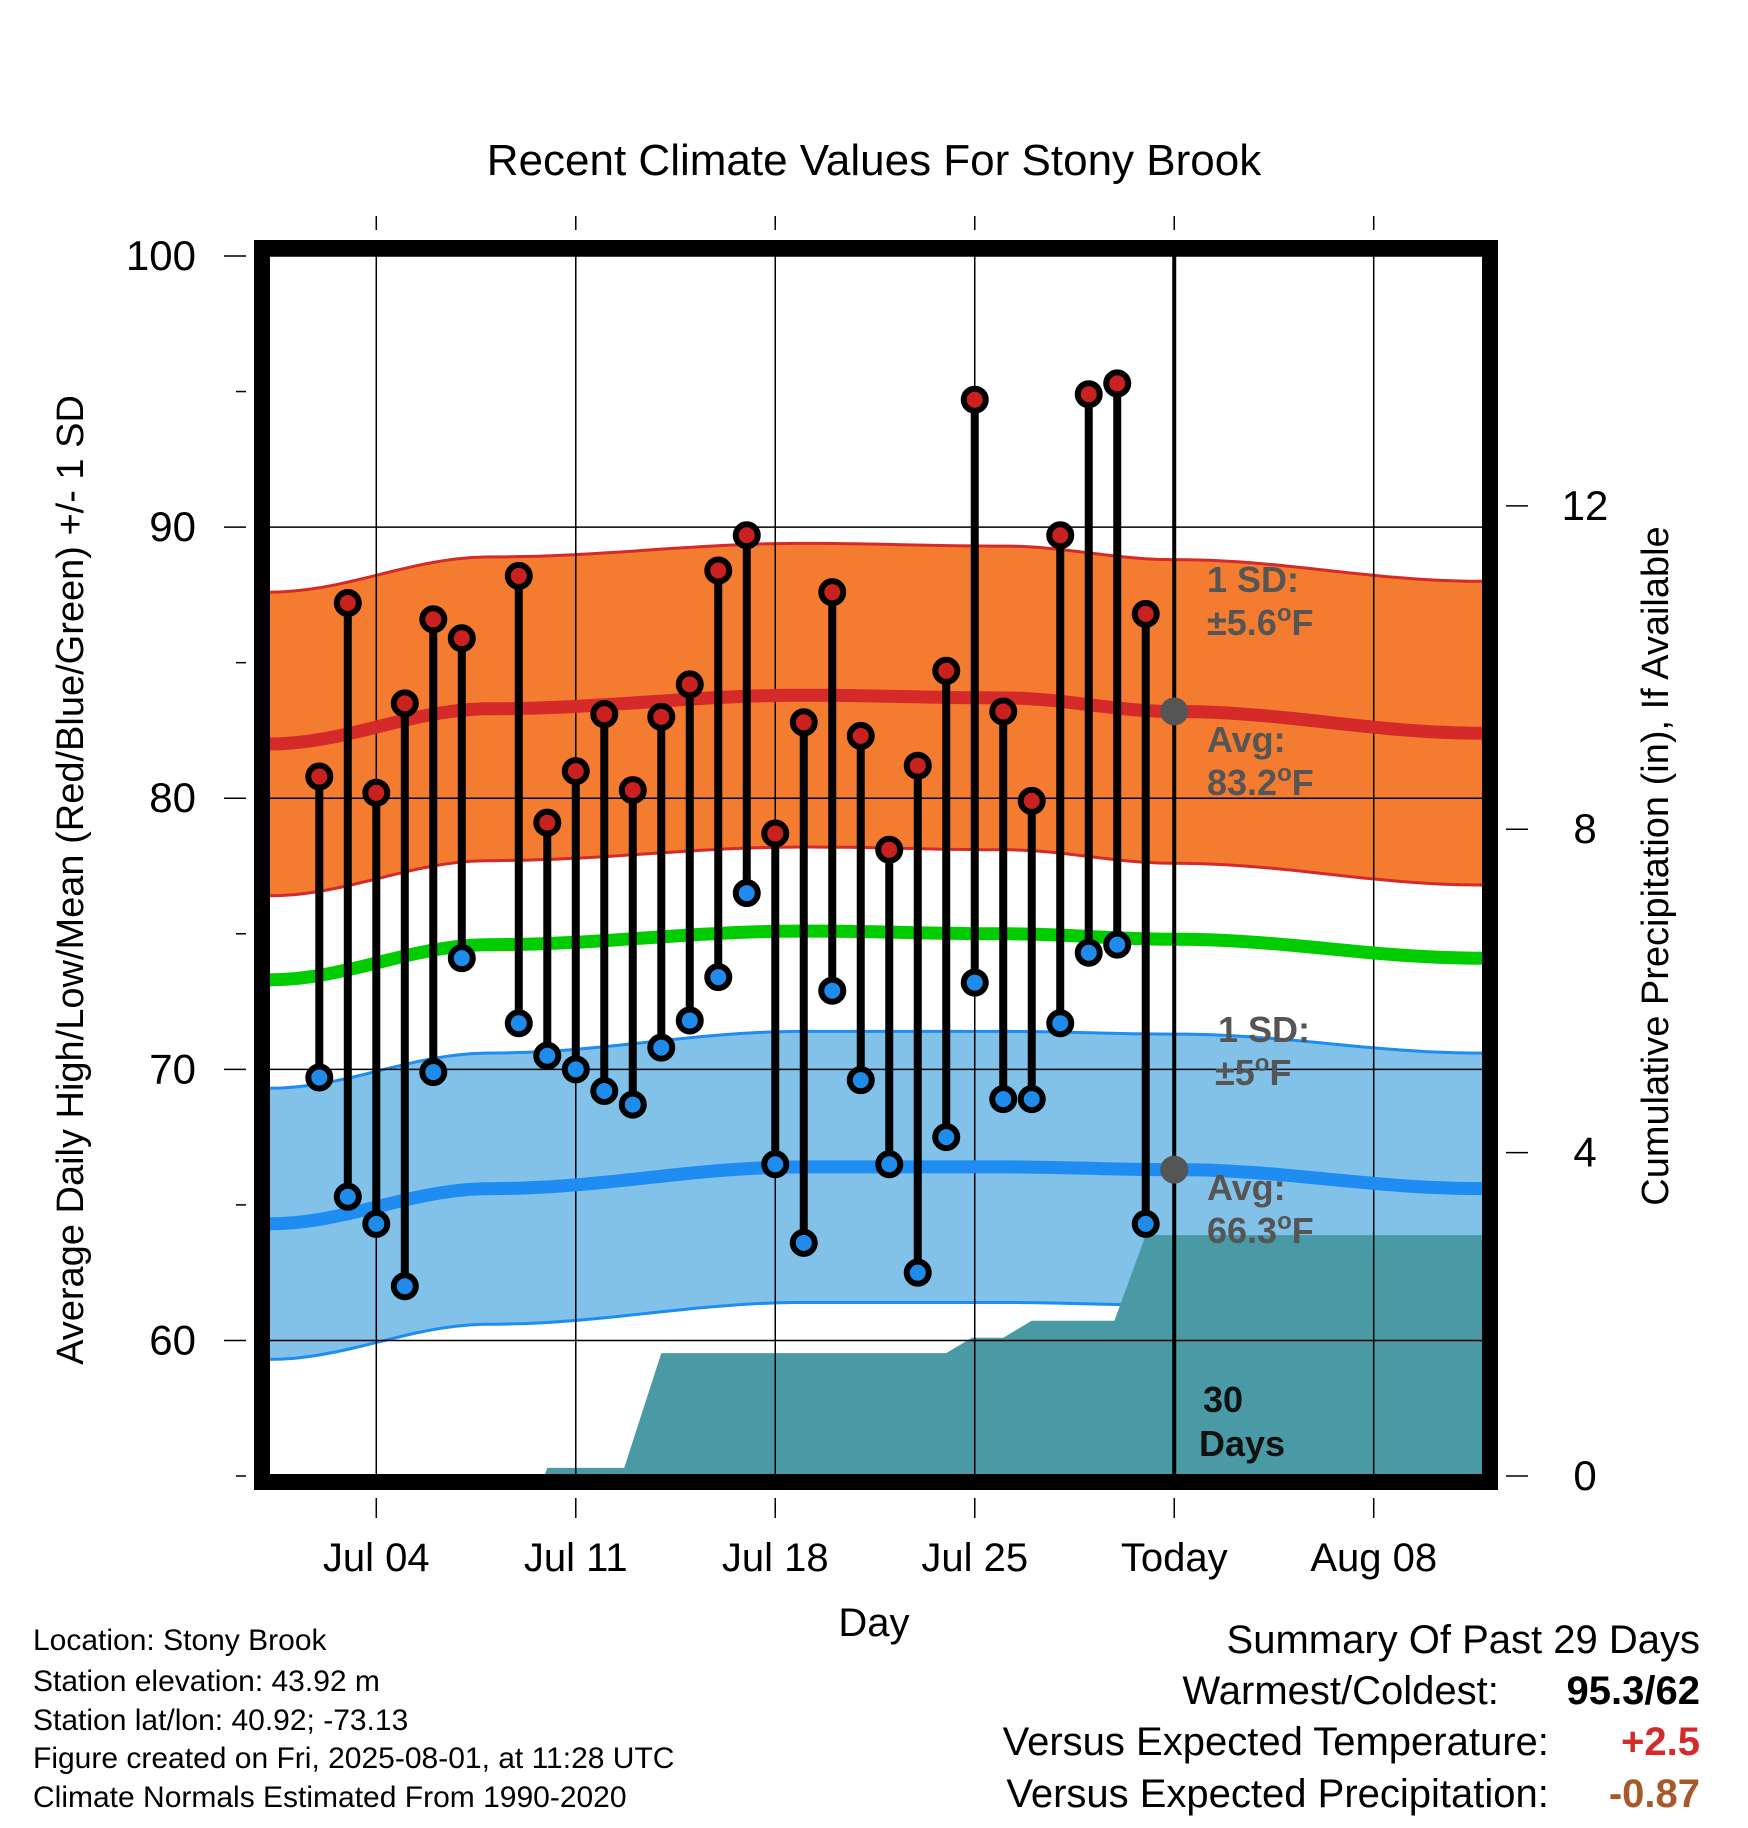  I want to click on summary-precip-row: Versus Expected Precipitation: -0.87, so click(1353, 1794).